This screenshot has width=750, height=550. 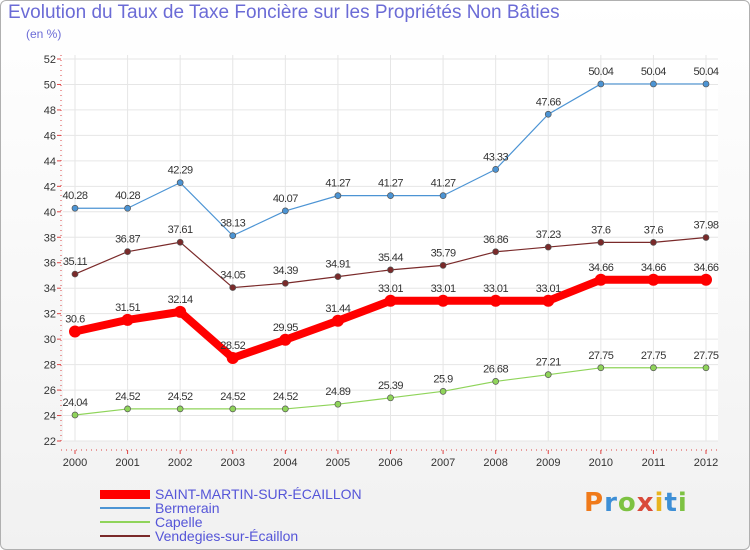 What do you see at coordinates (232, 346) in the screenshot?
I see `data-label: 28.52` at bounding box center [232, 346].